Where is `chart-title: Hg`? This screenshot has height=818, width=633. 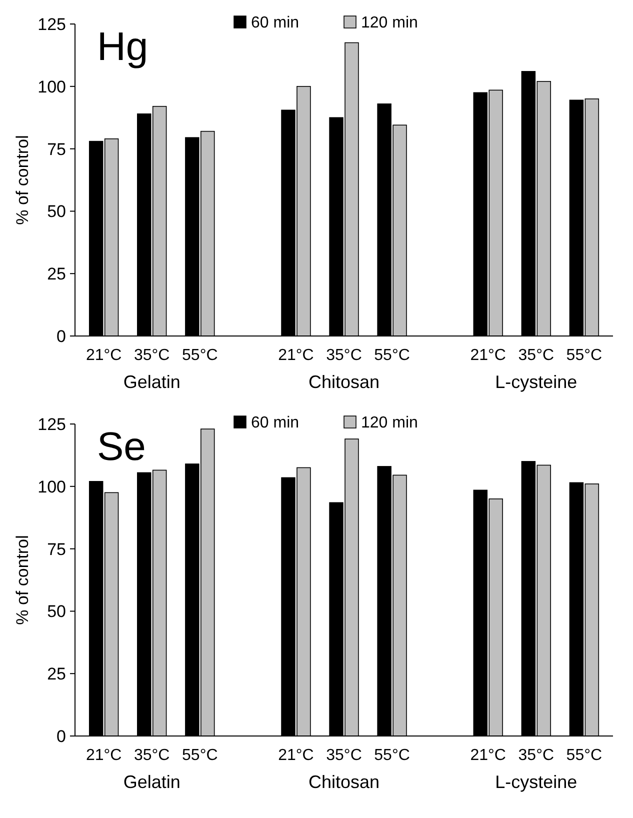 chart-title: Hg is located at coordinates (122, 47).